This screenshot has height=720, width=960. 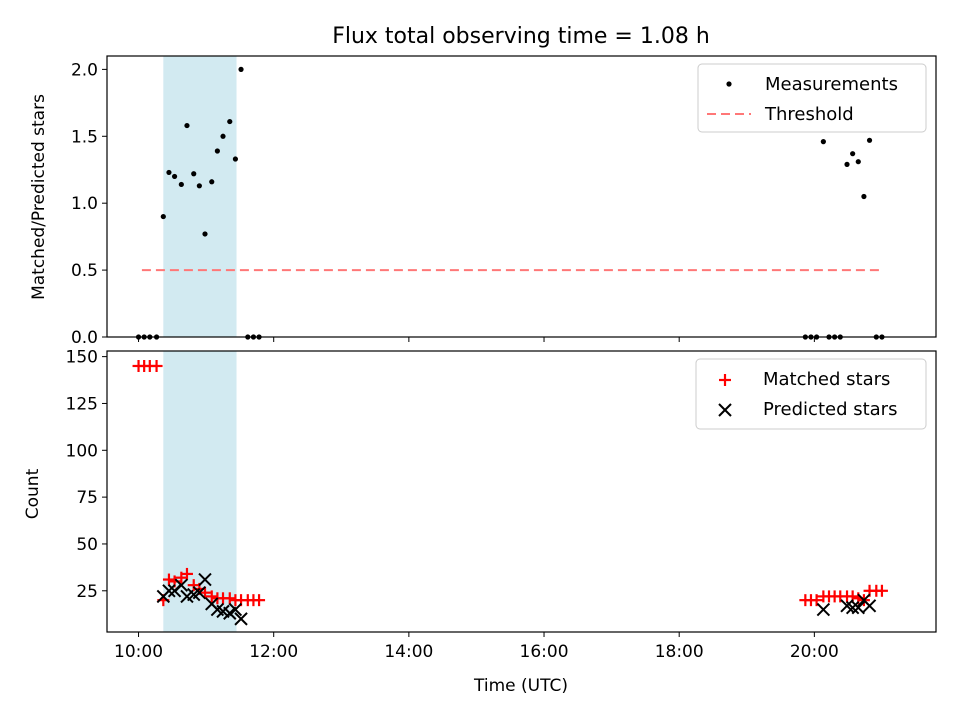 I want to click on bottom-x-tick-label: 12:00, so click(x=273, y=652).